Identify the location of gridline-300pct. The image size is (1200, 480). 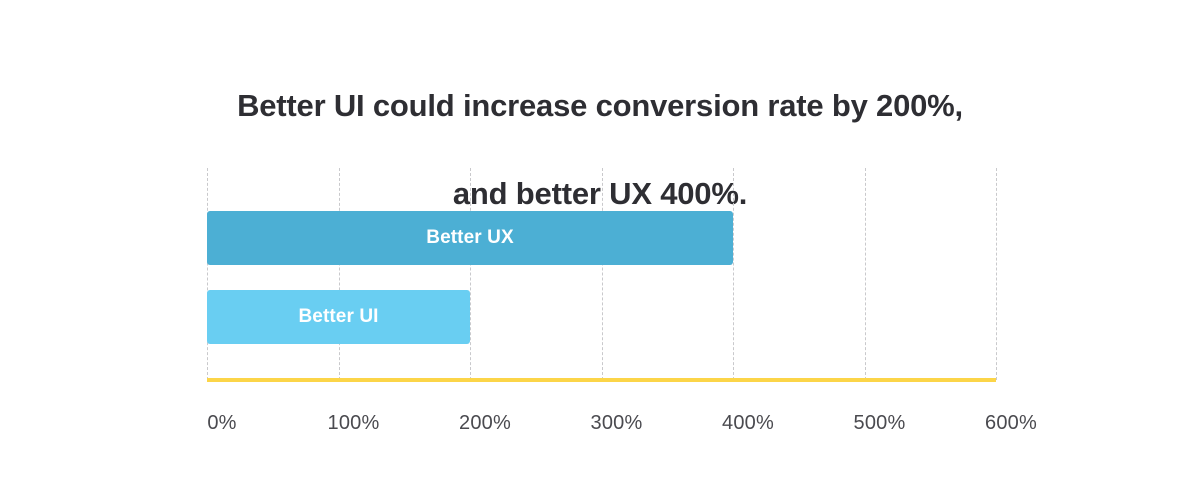
(602, 274).